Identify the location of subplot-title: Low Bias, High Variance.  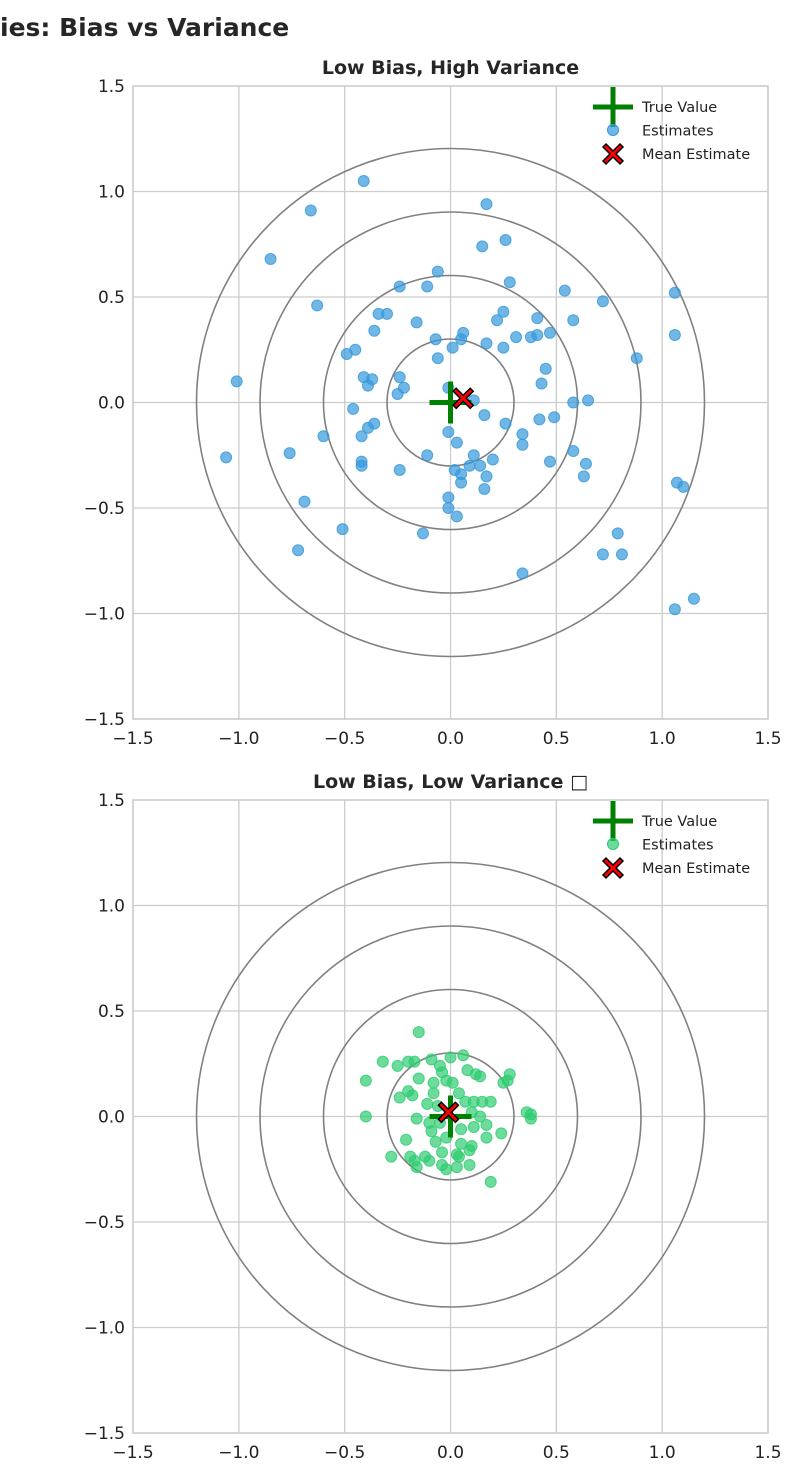
(450, 68).